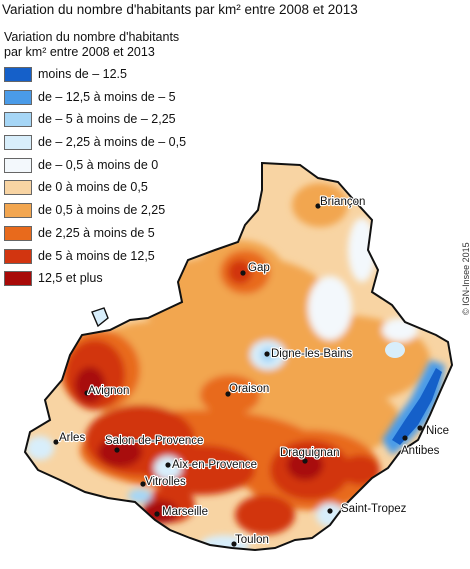 The image size is (470, 569). Describe the element at coordinates (259, 268) in the screenshot. I see `label-gap: Gap` at that location.